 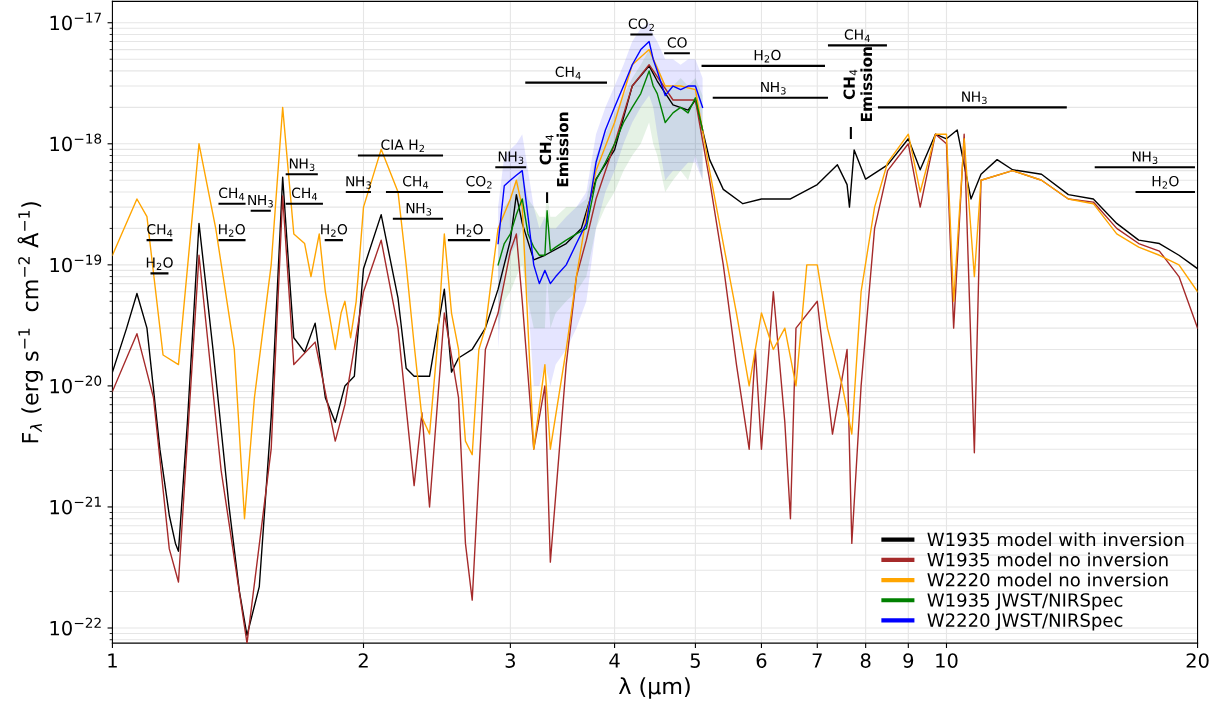 I want to click on x-tick-label: 6, so click(x=761, y=660).